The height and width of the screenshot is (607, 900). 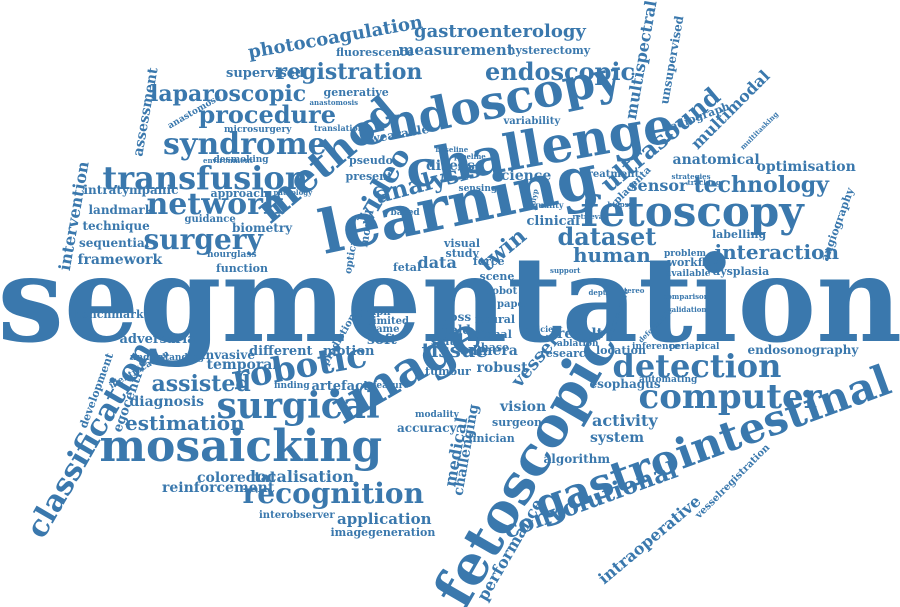 What do you see at coordinates (333, 493) in the screenshot?
I see `cloud-word-recognition: recognition` at bounding box center [333, 493].